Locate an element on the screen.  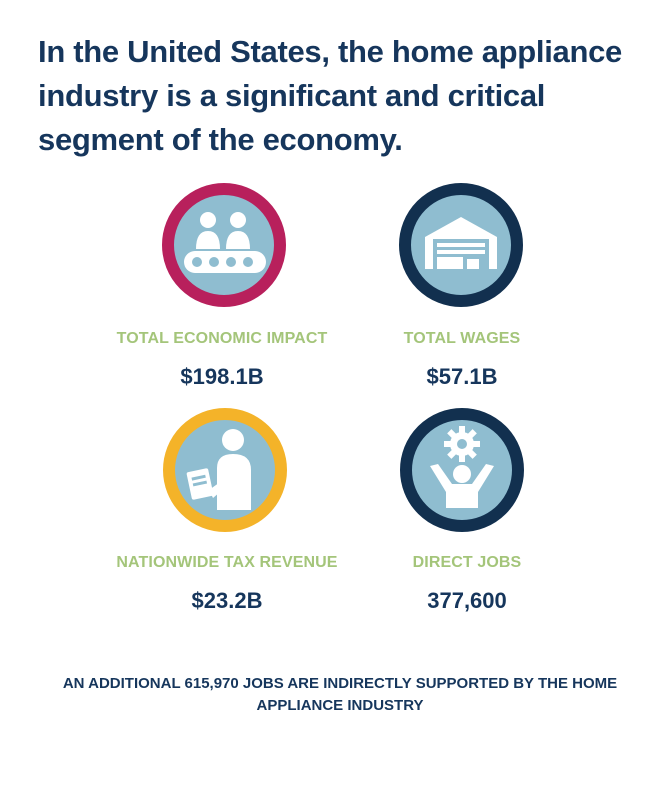
stat-value-total-wages: $57.1B is located at coordinates (462, 376).